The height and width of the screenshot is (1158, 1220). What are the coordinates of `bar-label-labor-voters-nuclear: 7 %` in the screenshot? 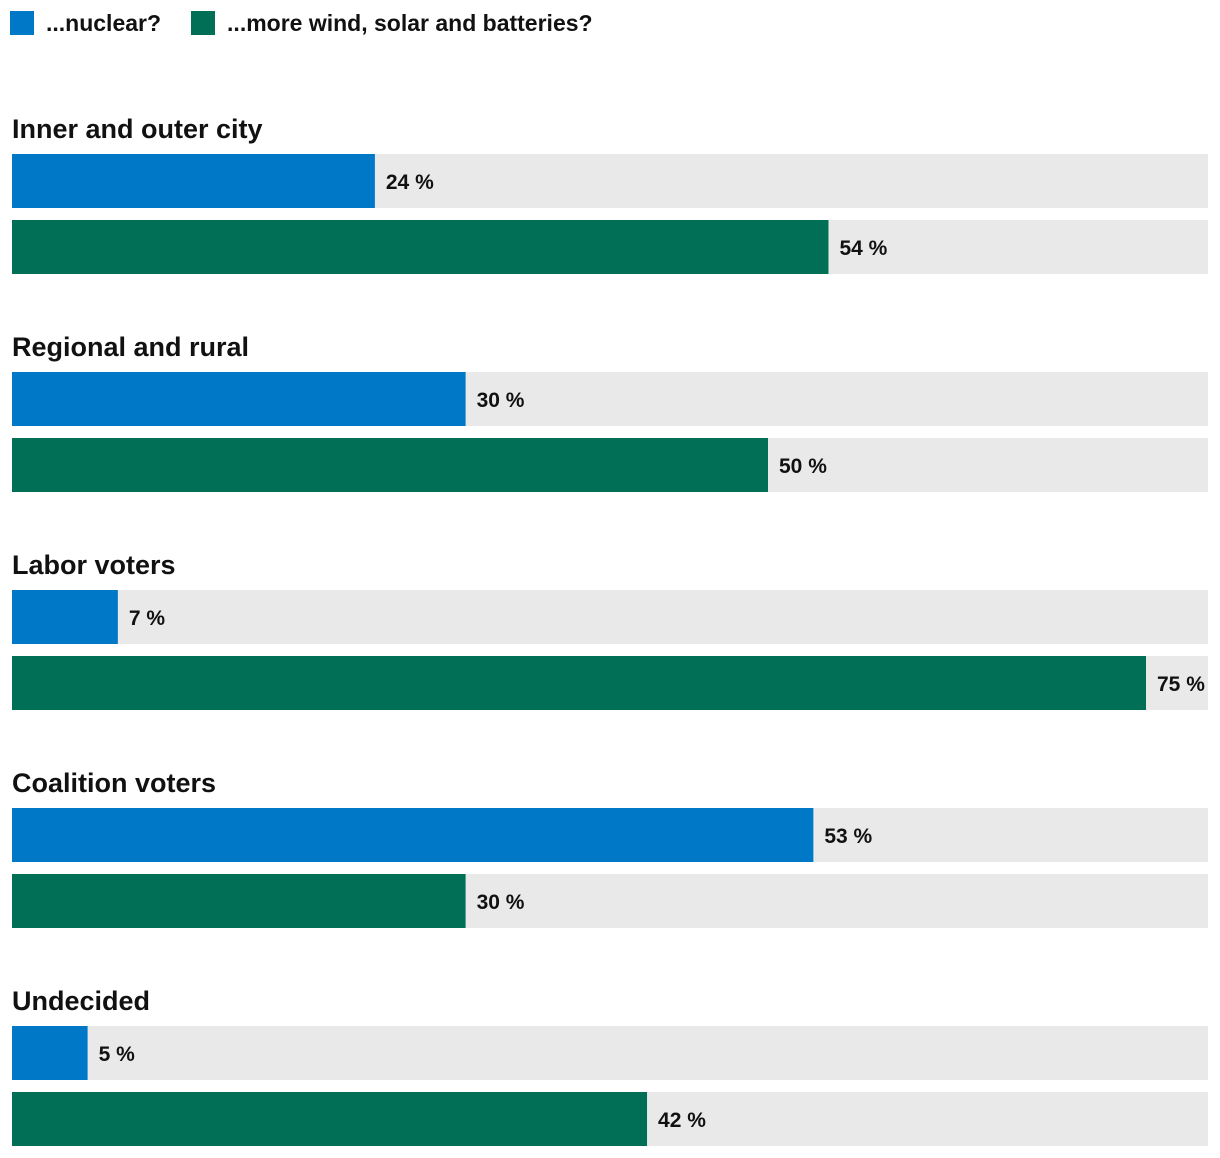 It's located at (147, 618).